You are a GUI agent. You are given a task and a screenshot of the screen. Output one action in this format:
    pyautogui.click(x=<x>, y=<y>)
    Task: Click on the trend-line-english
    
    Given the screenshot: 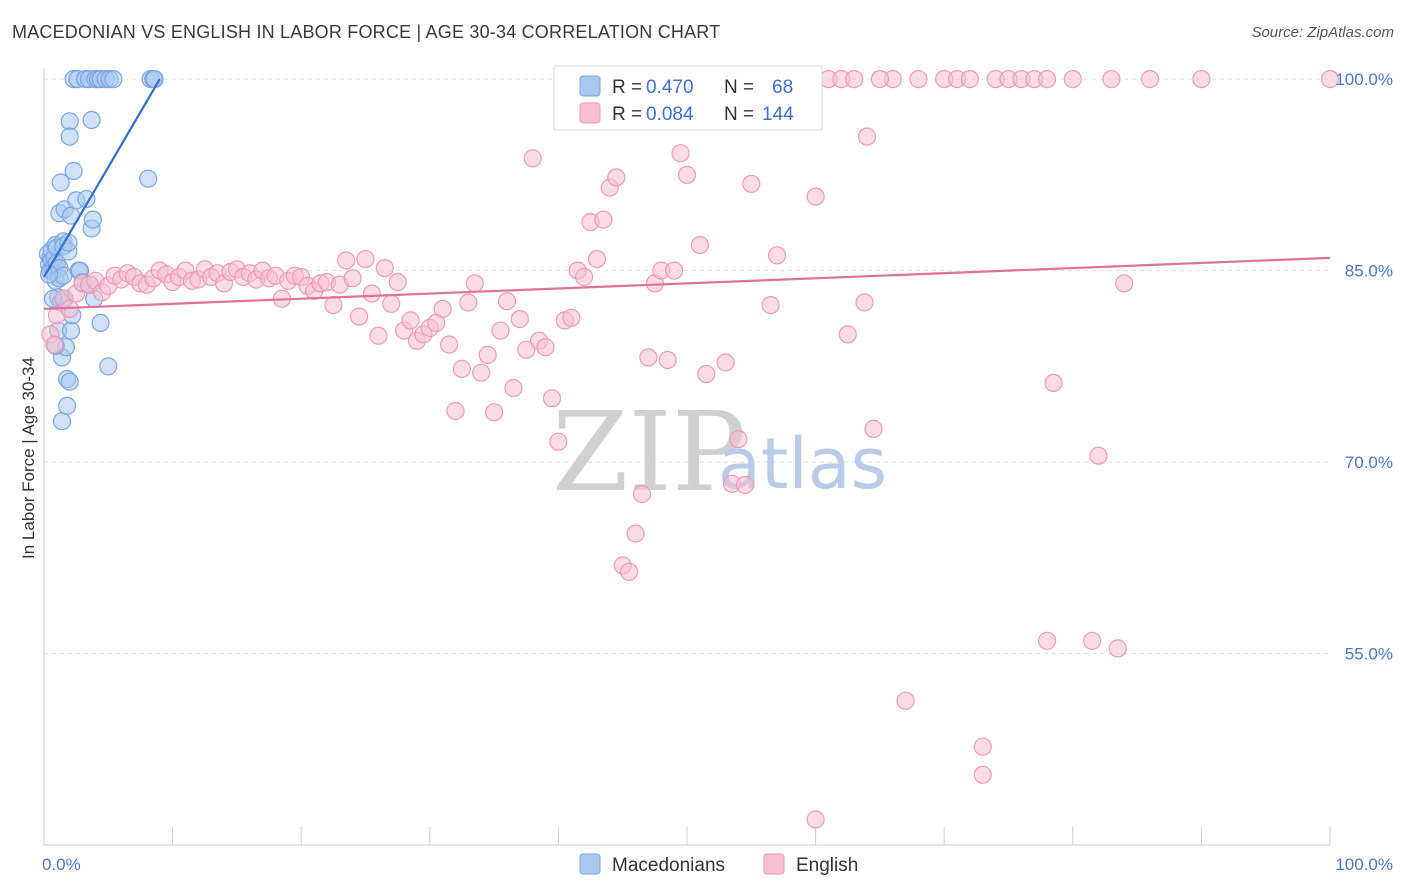 What is the action you would take?
    pyautogui.click(x=687, y=283)
    